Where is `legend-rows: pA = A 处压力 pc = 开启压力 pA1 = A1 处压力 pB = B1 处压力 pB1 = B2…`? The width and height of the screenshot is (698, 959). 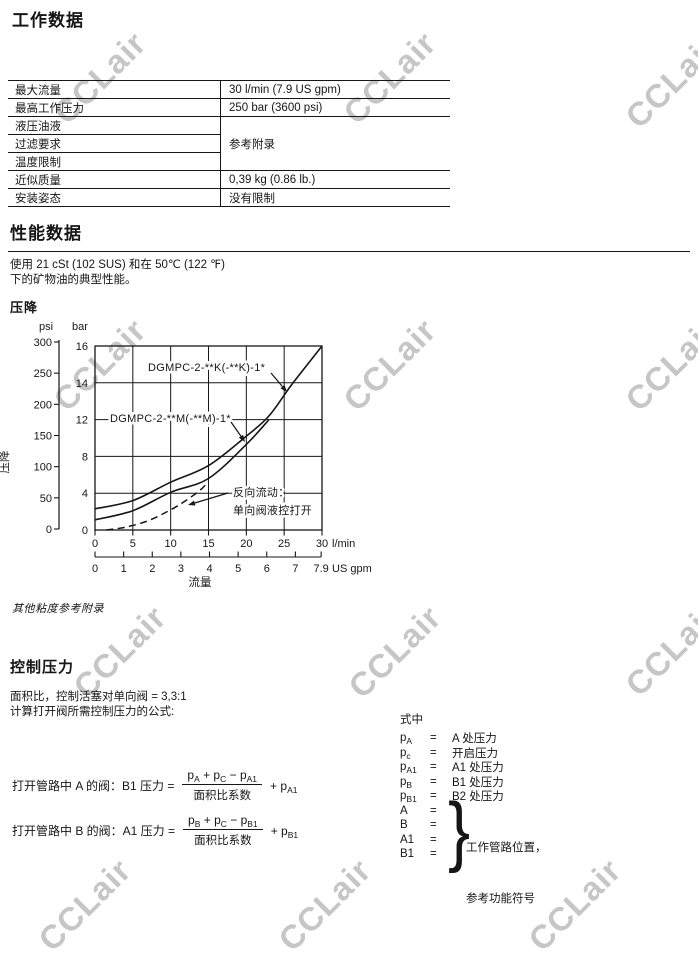 legend-rows: pA = A 处压力 pc = 开启压力 pA1 = A1 处压力 pB = B1 处压力 pB1 = B2… is located at coordinates (545, 796).